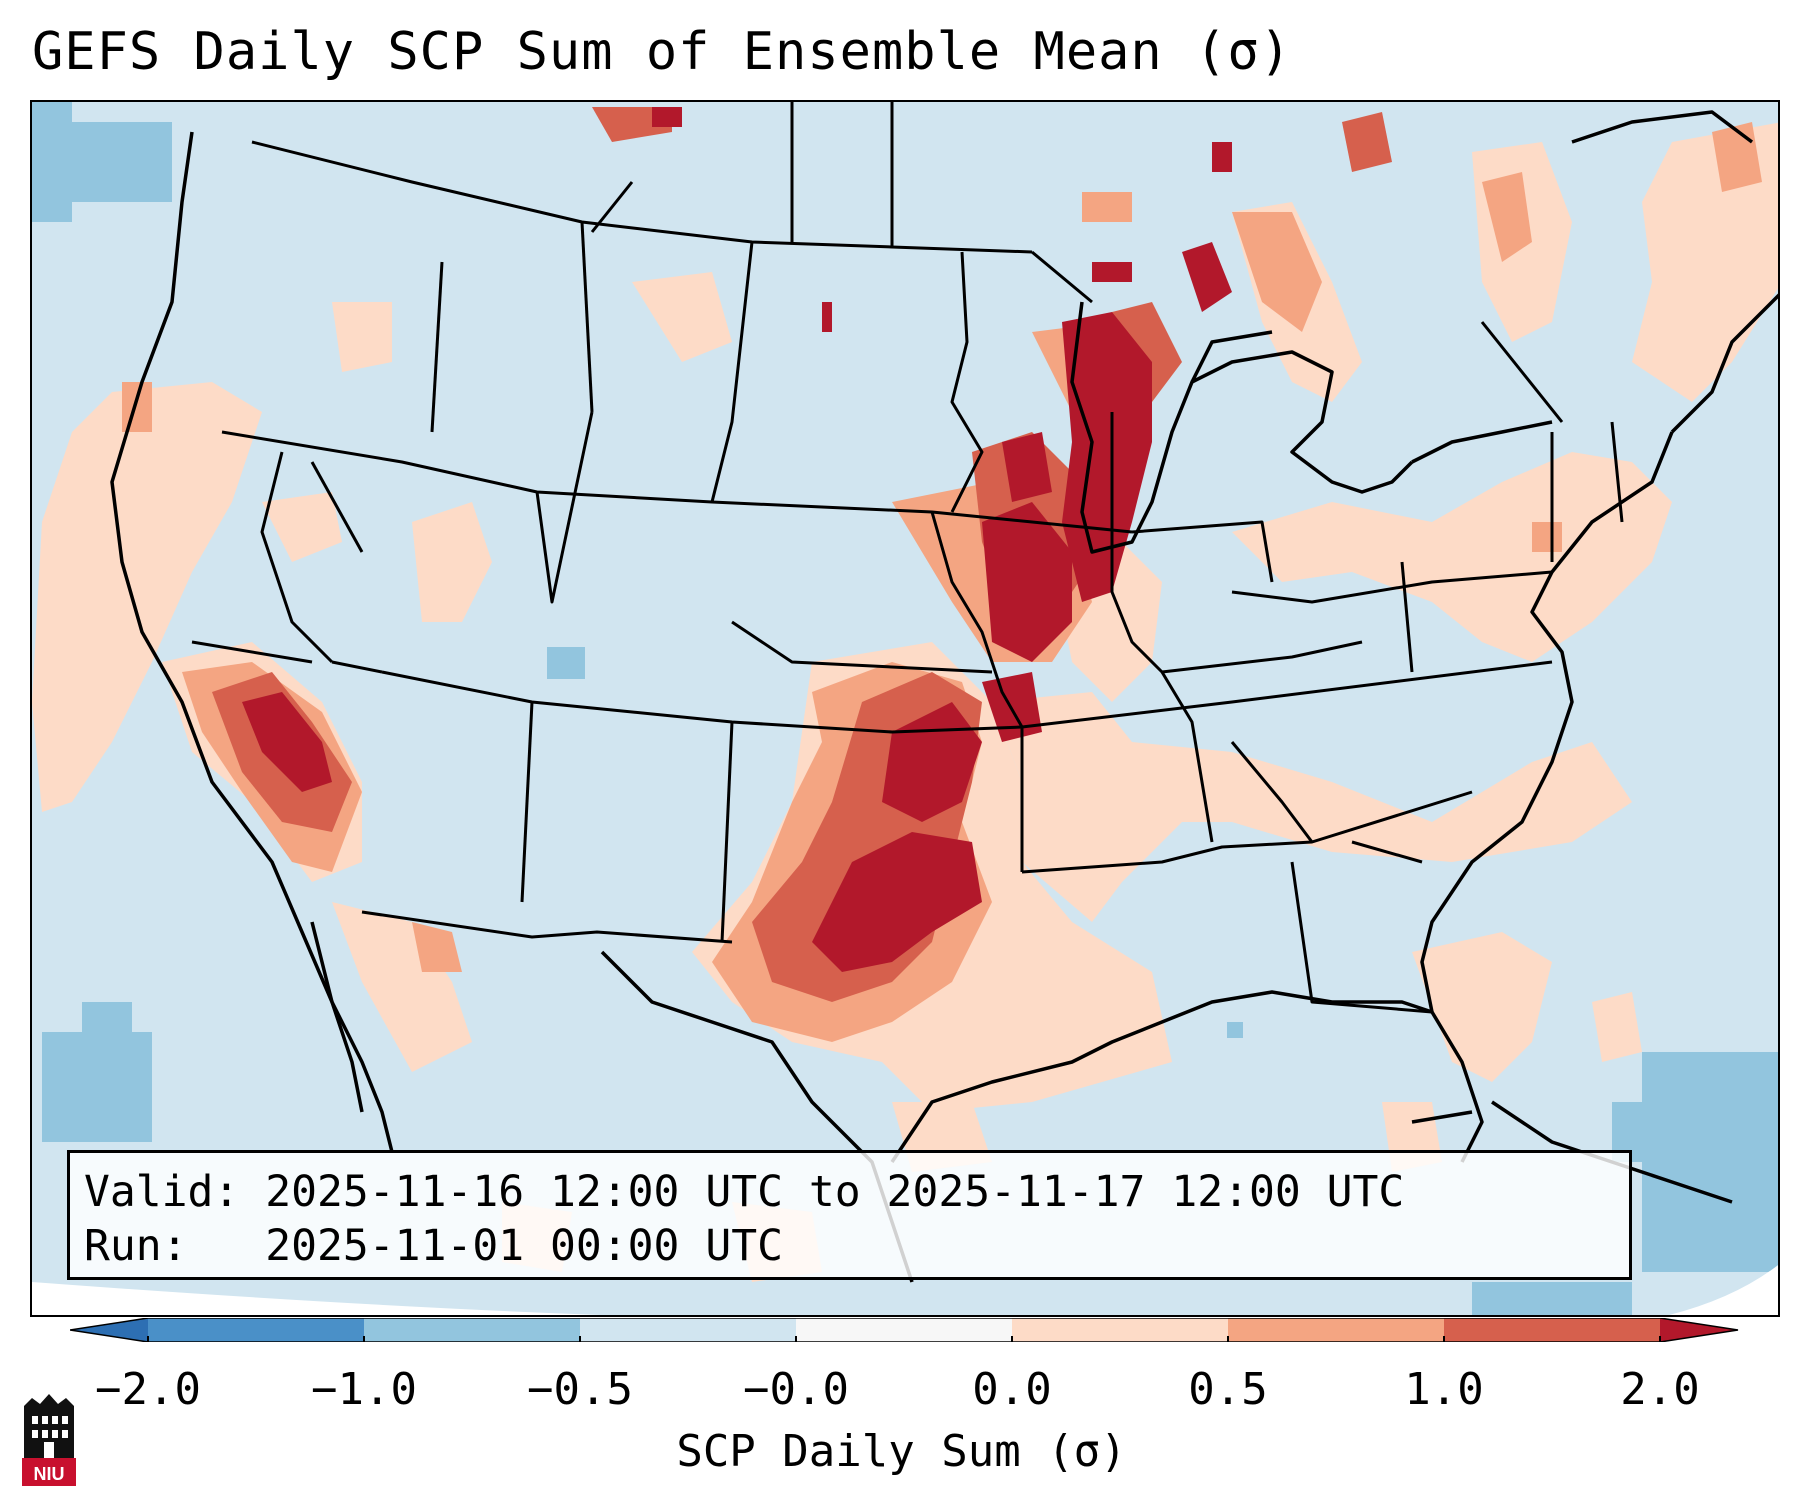 Image resolution: width=1803 pixels, height=1506 pixels. Describe the element at coordinates (1444, 1389) in the screenshot. I see `colorbar-tick: 1.0` at that location.